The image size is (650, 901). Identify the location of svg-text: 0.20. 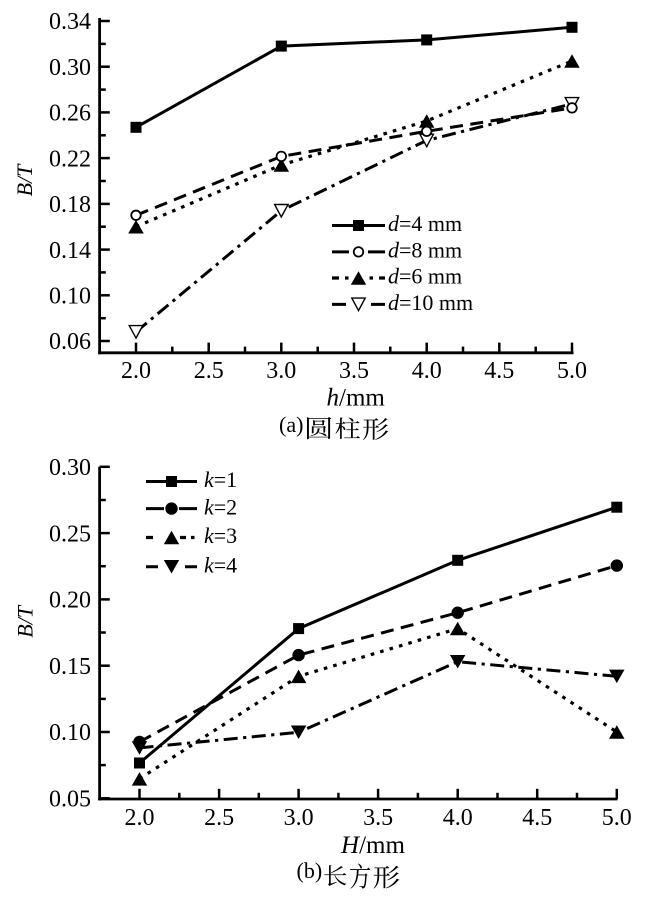
(70, 601).